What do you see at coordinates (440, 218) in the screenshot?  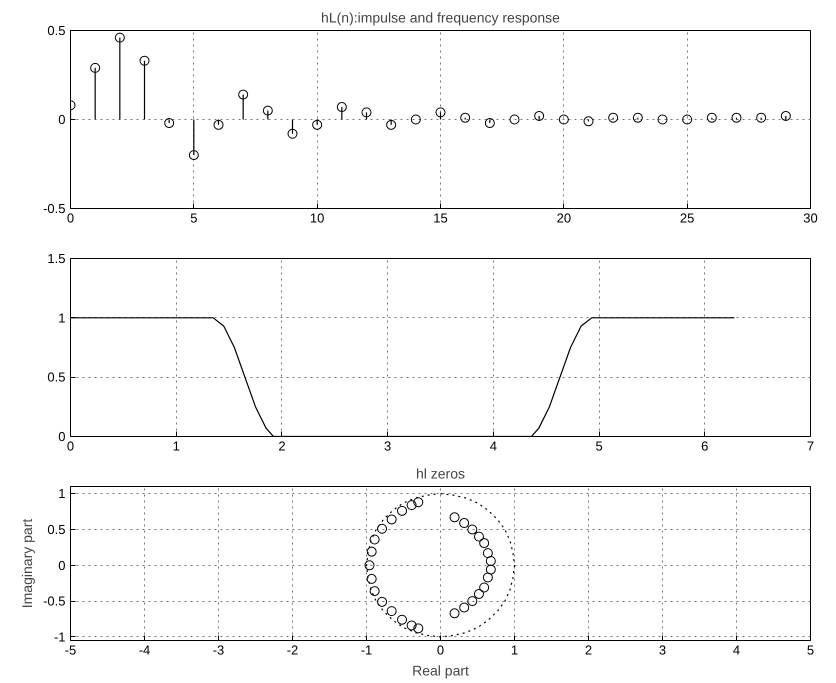 I see `x-tick-label: 15` at bounding box center [440, 218].